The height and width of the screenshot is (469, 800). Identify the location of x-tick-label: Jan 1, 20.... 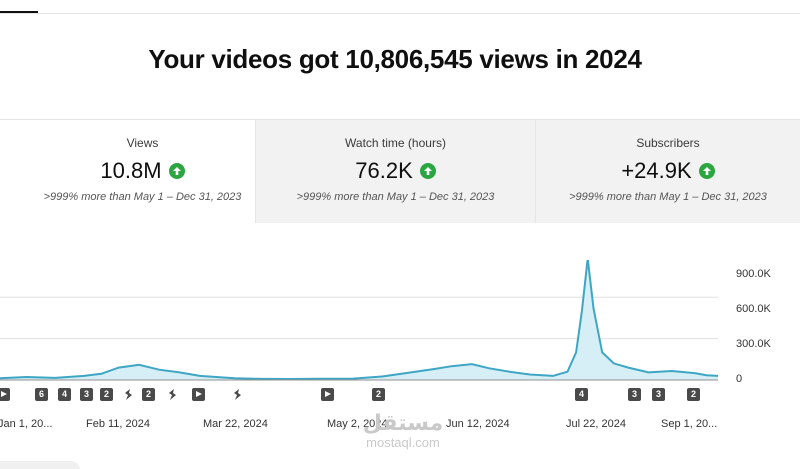
(26, 424).